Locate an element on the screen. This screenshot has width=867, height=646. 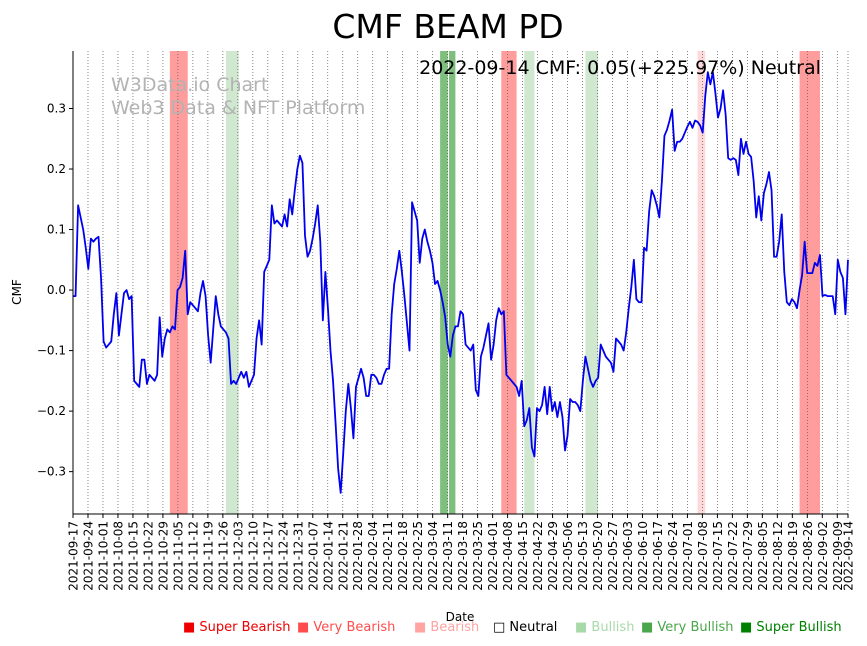
x-tick-label: 2022-07-08 is located at coordinates (703, 556).